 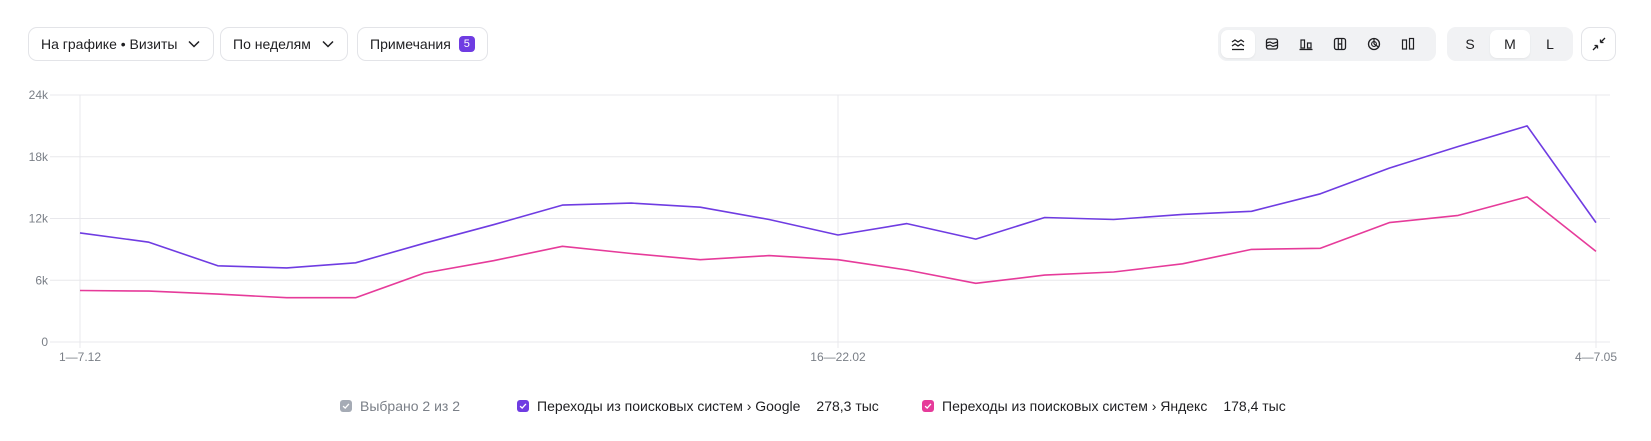 I want to click on y-tick-label: 6k, so click(x=42, y=280).